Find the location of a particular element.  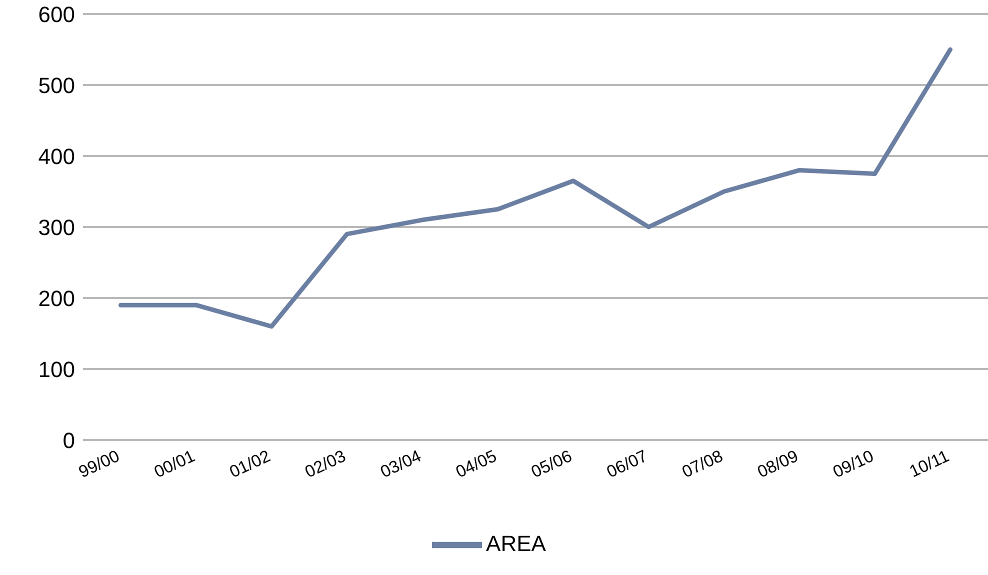

x-tick-label: 06/07 is located at coordinates (627, 464).